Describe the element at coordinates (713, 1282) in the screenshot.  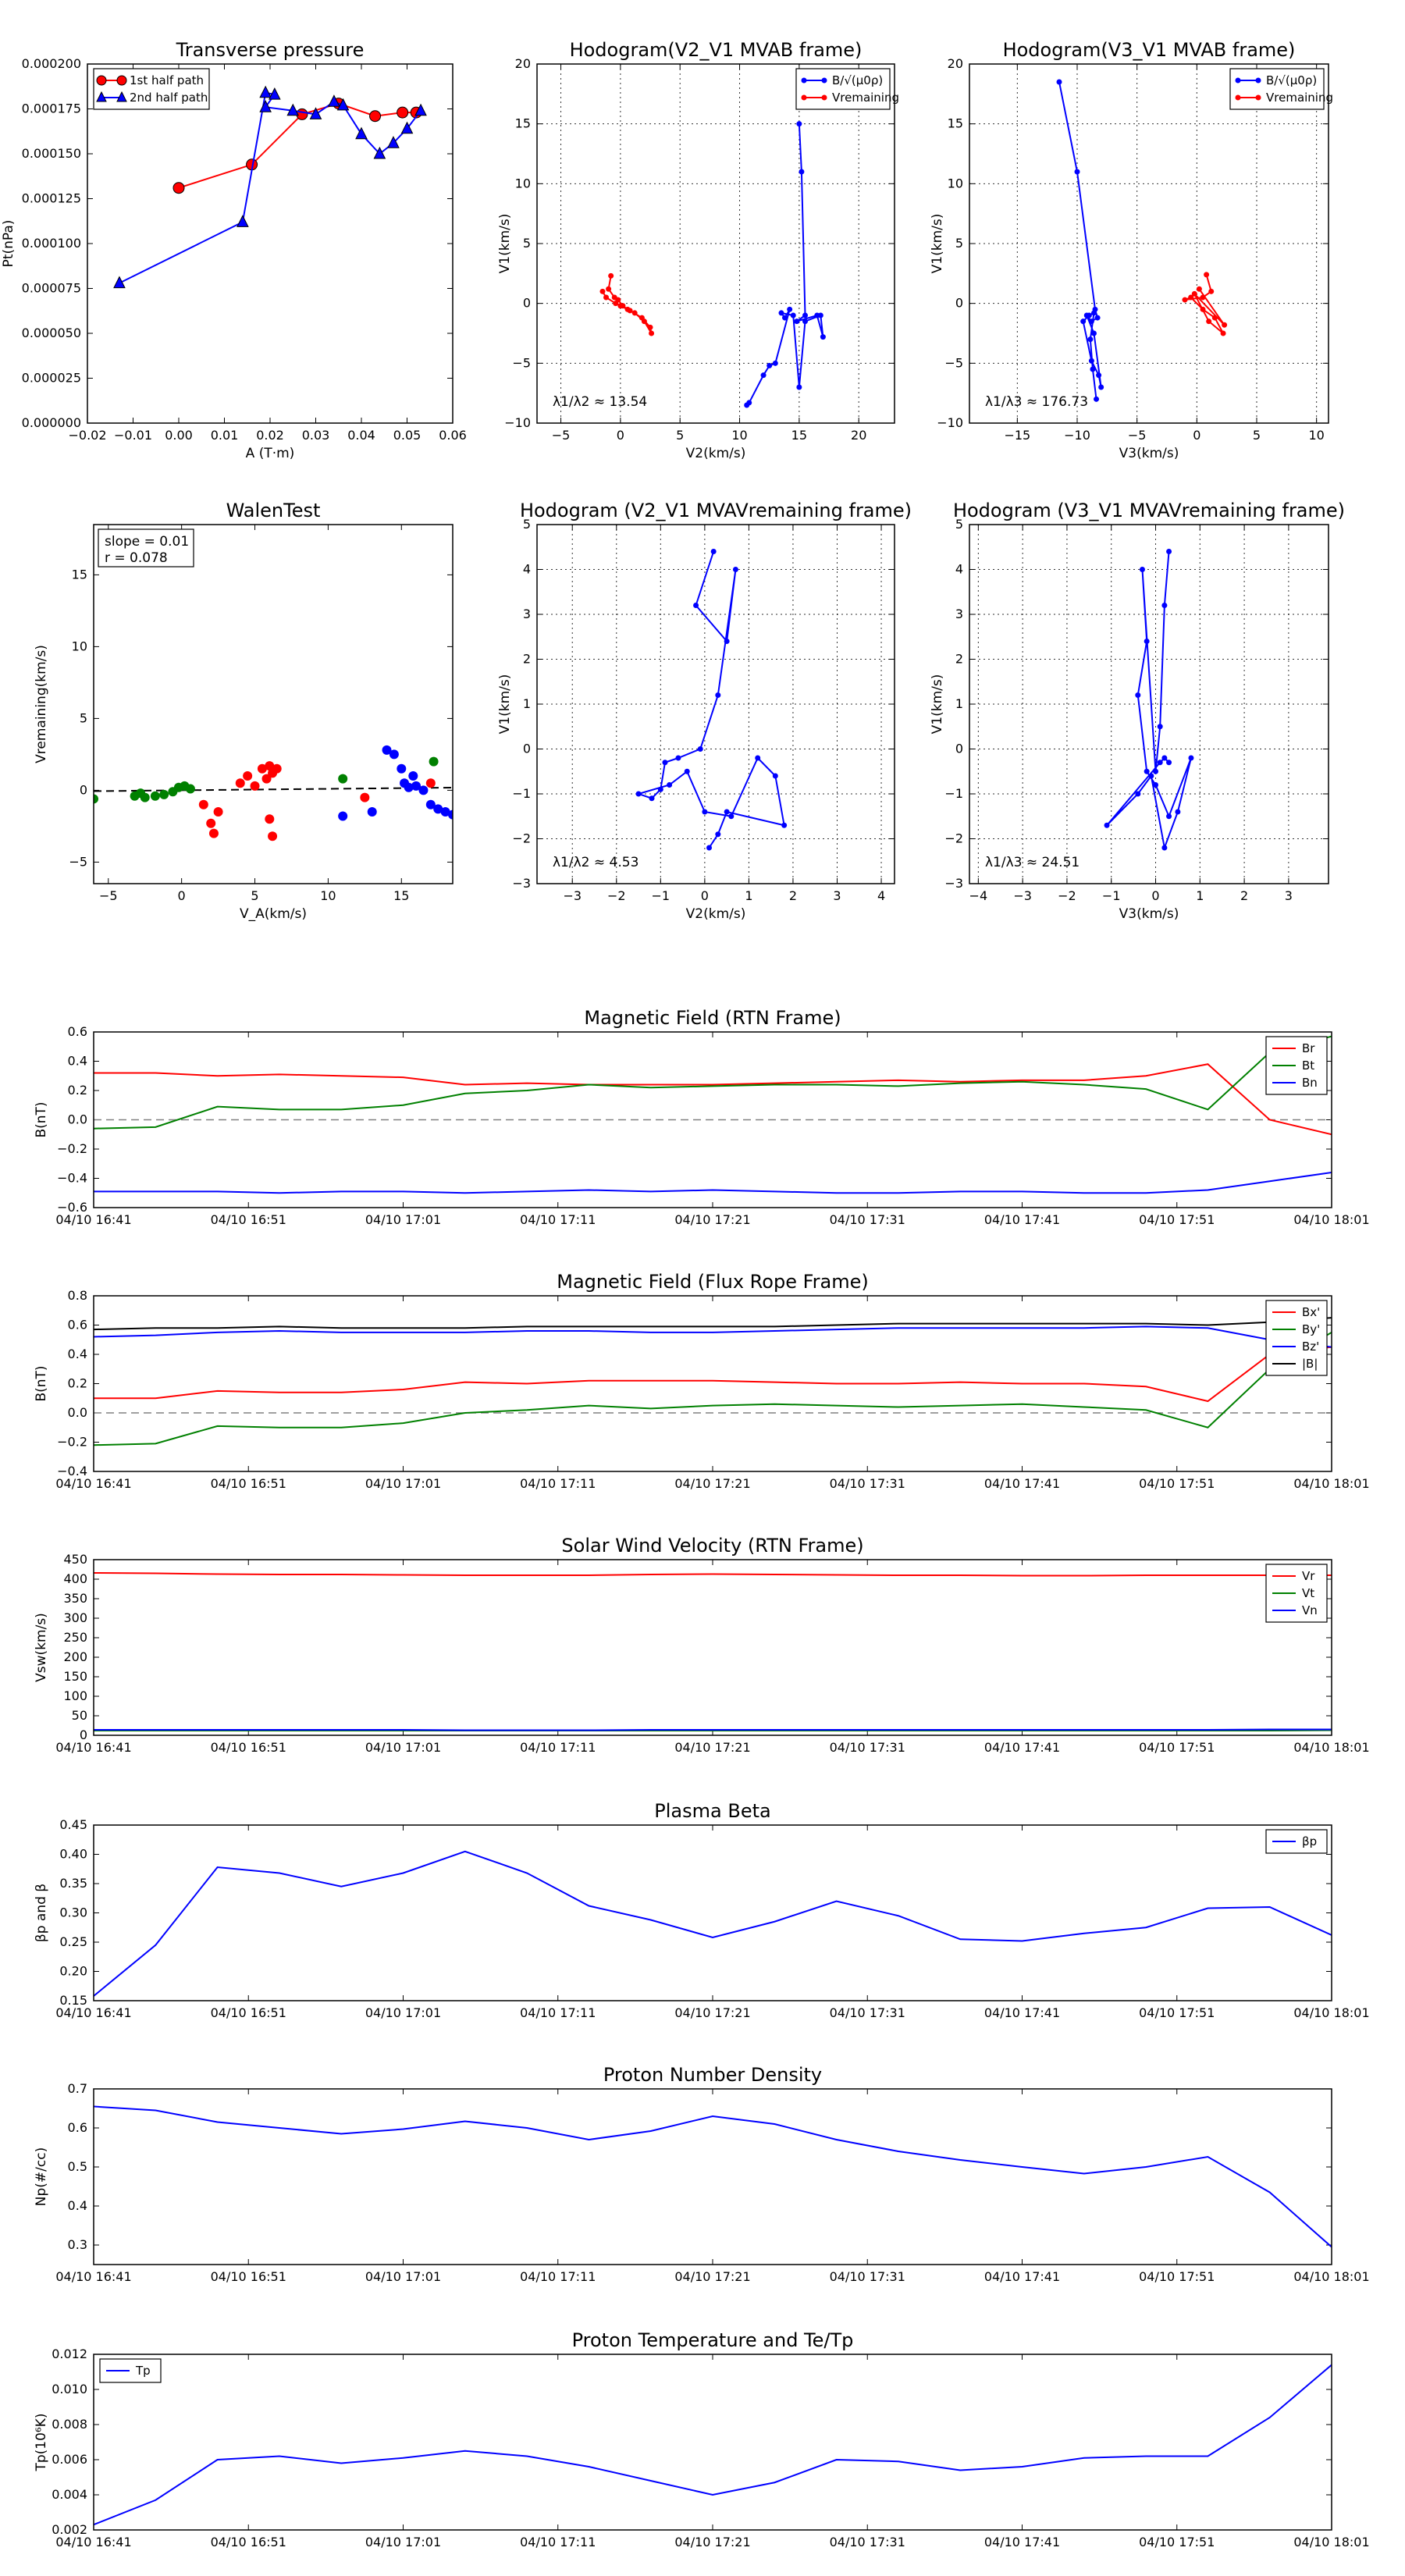
I see `chart-title: Magnetic Field (Flux Rope Frame)` at that location.